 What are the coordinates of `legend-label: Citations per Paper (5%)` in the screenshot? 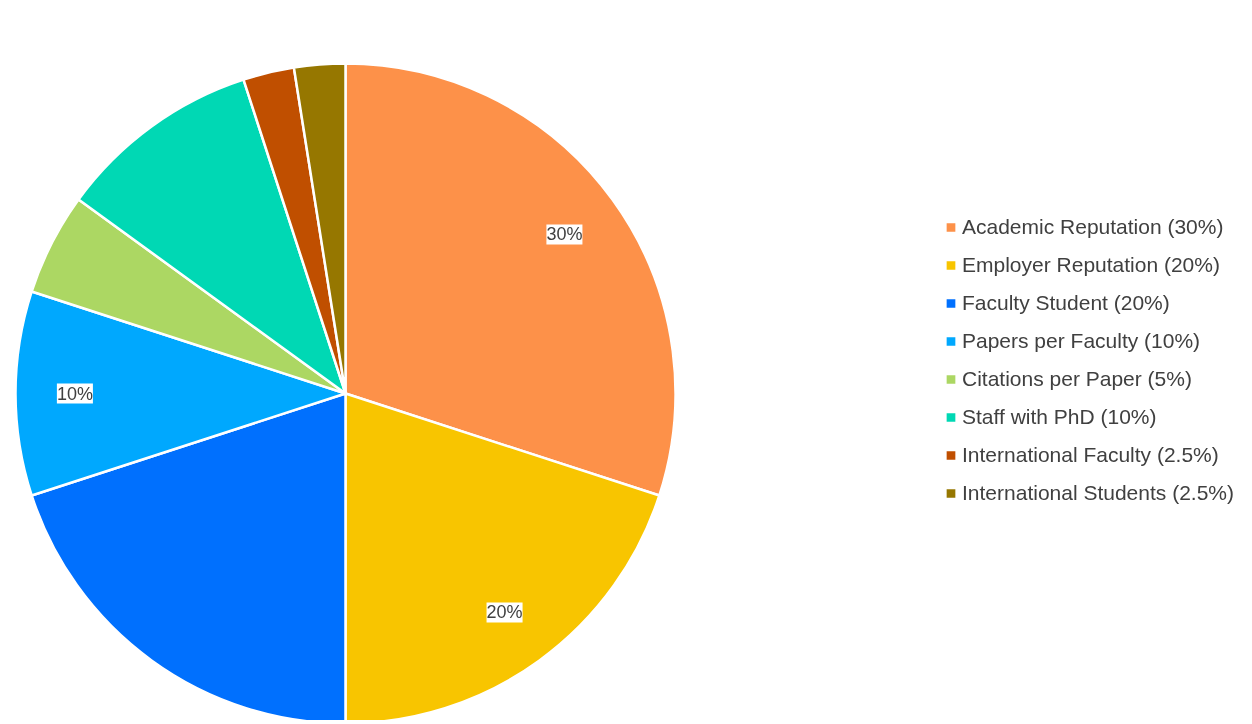 It's located at (1077, 379).